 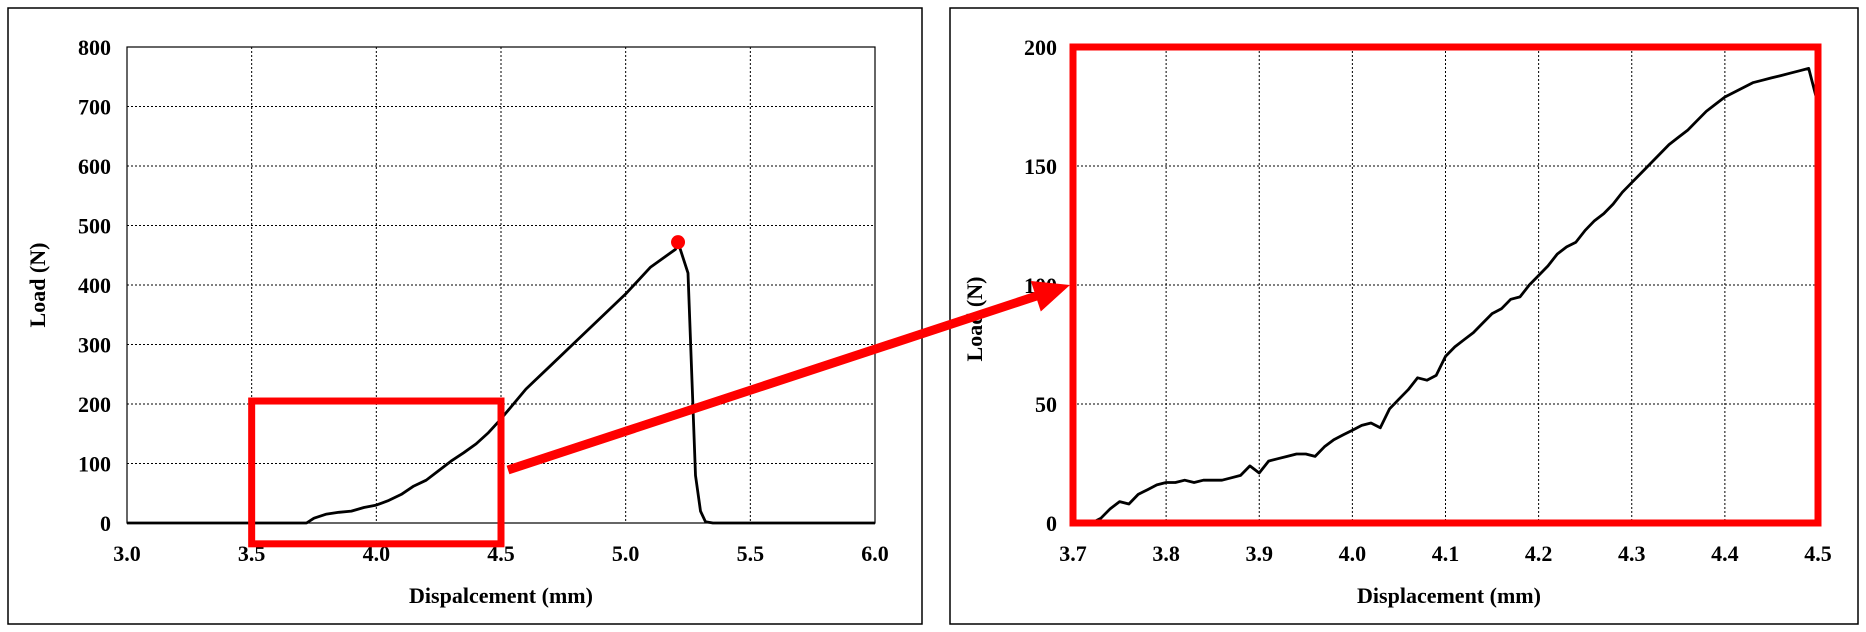 What do you see at coordinates (94, 345) in the screenshot?
I see `y-tick-label: 300` at bounding box center [94, 345].